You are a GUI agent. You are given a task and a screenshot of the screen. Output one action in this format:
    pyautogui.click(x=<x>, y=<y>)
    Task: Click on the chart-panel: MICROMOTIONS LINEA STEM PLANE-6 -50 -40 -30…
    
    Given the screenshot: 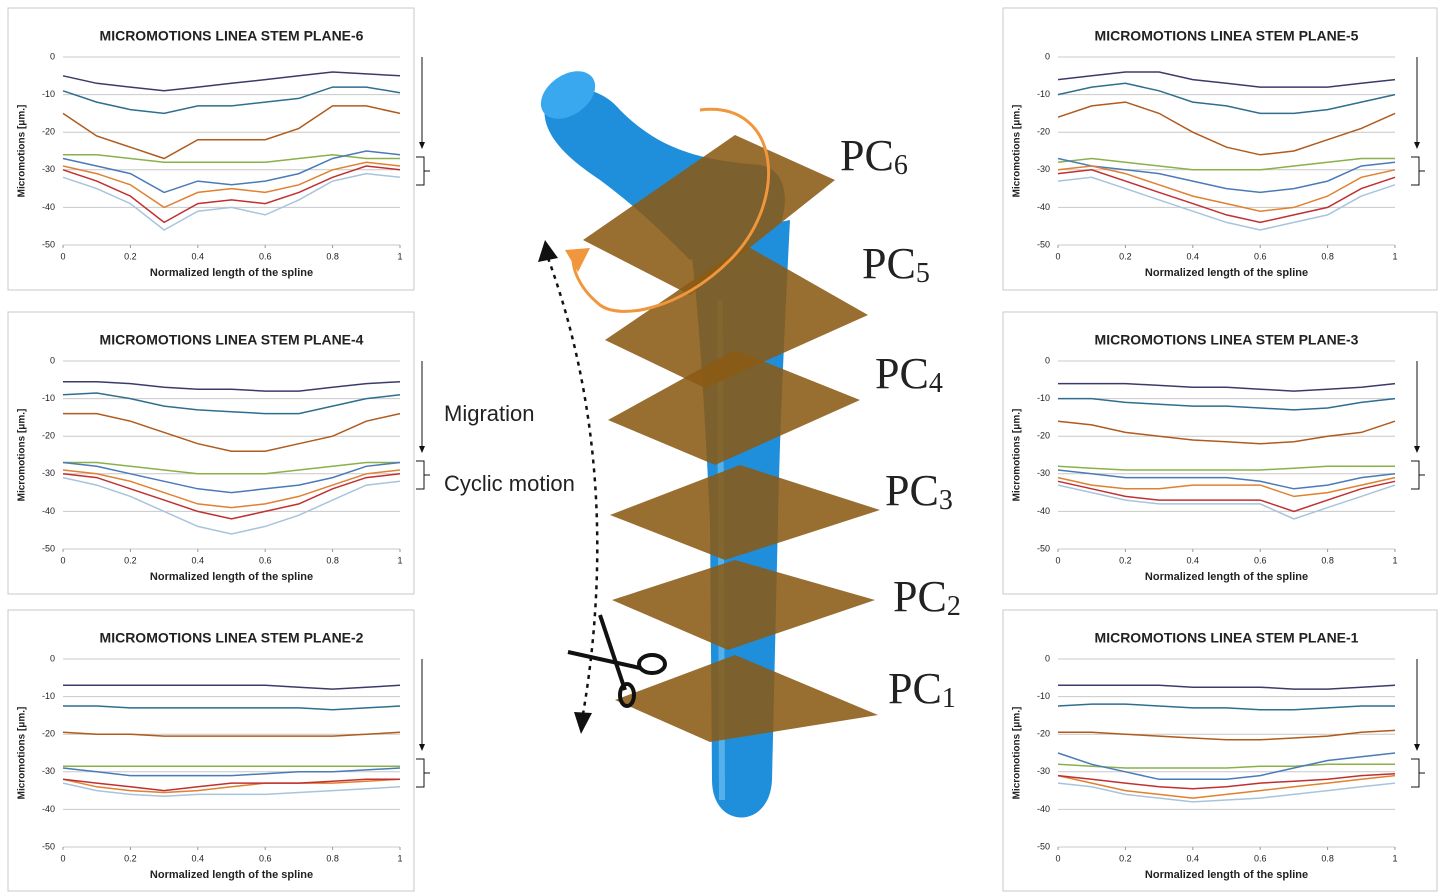 What is the action you would take?
    pyautogui.click(x=218, y=149)
    